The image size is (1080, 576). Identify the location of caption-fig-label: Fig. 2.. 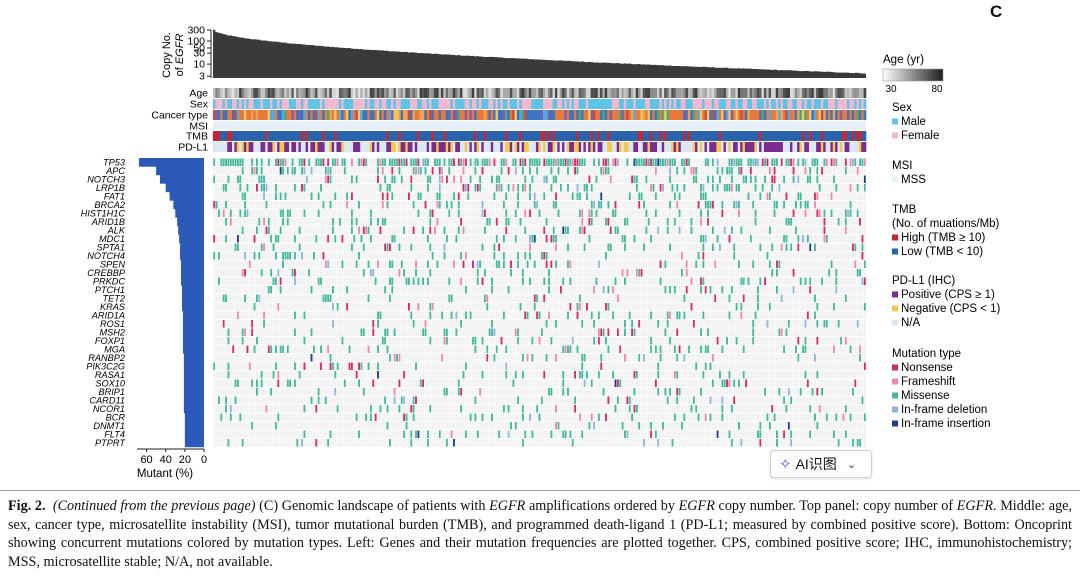
(27, 506).